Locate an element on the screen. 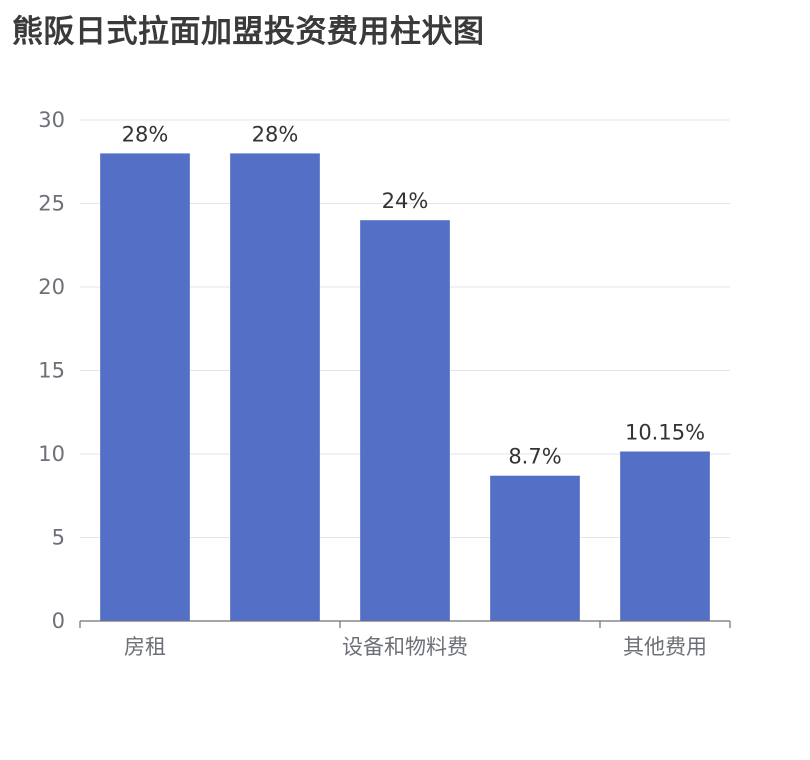 Image resolution: width=810 pixels, height=760 pixels. y-axis-tick-labels: 0 5 10 15 20 25 30 is located at coordinates (51, 370).